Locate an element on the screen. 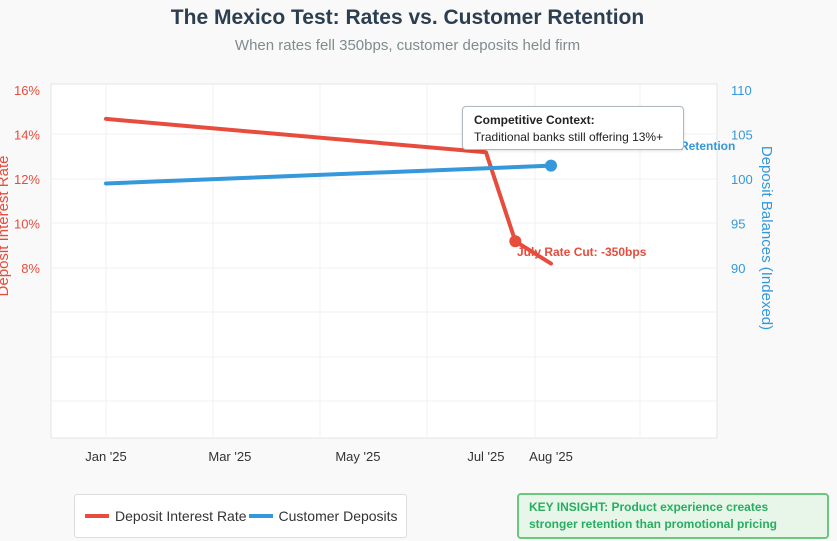 Image resolution: width=837 pixels, height=541 pixels. right-tick-label: 90 is located at coordinates (738, 268).